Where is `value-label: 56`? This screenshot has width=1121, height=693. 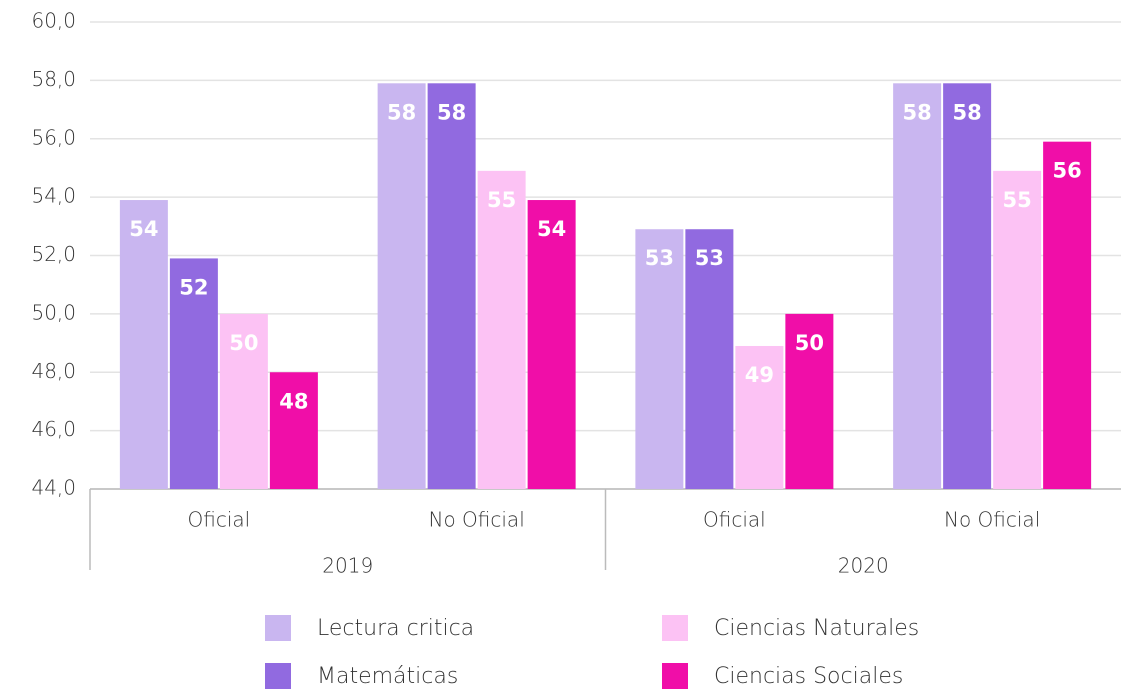
value-label: 56 is located at coordinates (1067, 171).